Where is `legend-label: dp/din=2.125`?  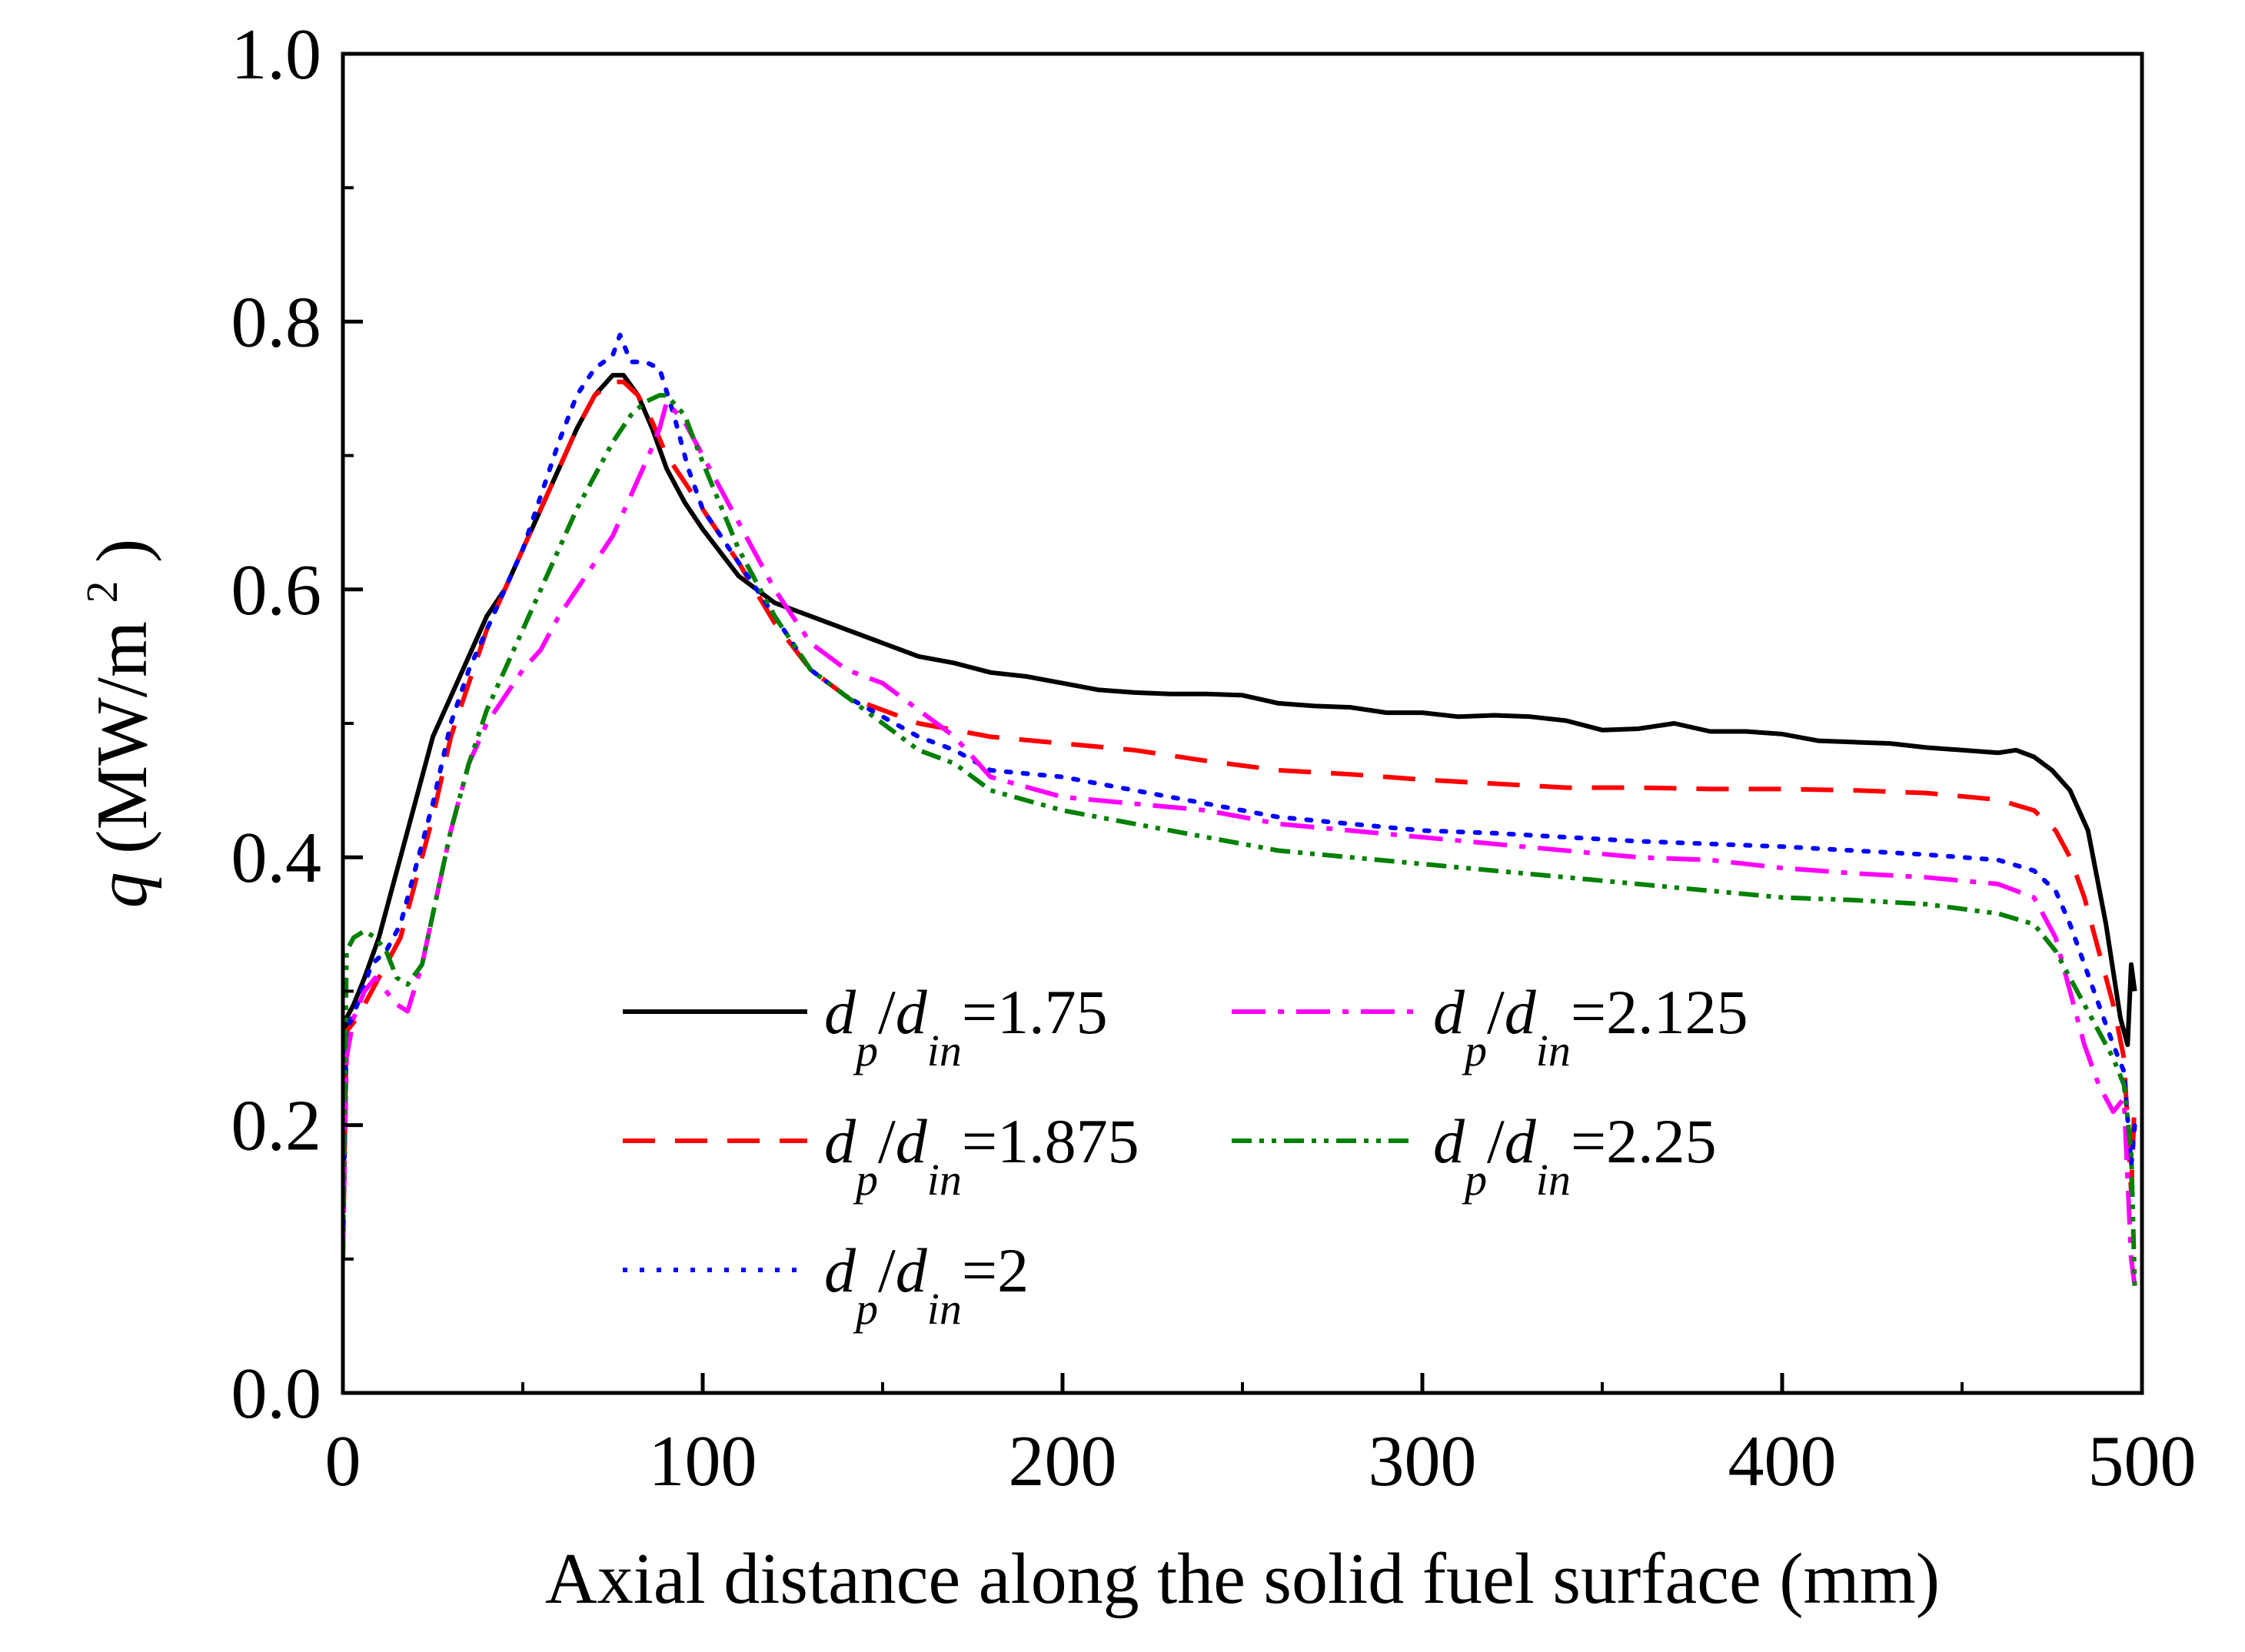 legend-label: dp/din=2.125 is located at coordinates (1590, 1026).